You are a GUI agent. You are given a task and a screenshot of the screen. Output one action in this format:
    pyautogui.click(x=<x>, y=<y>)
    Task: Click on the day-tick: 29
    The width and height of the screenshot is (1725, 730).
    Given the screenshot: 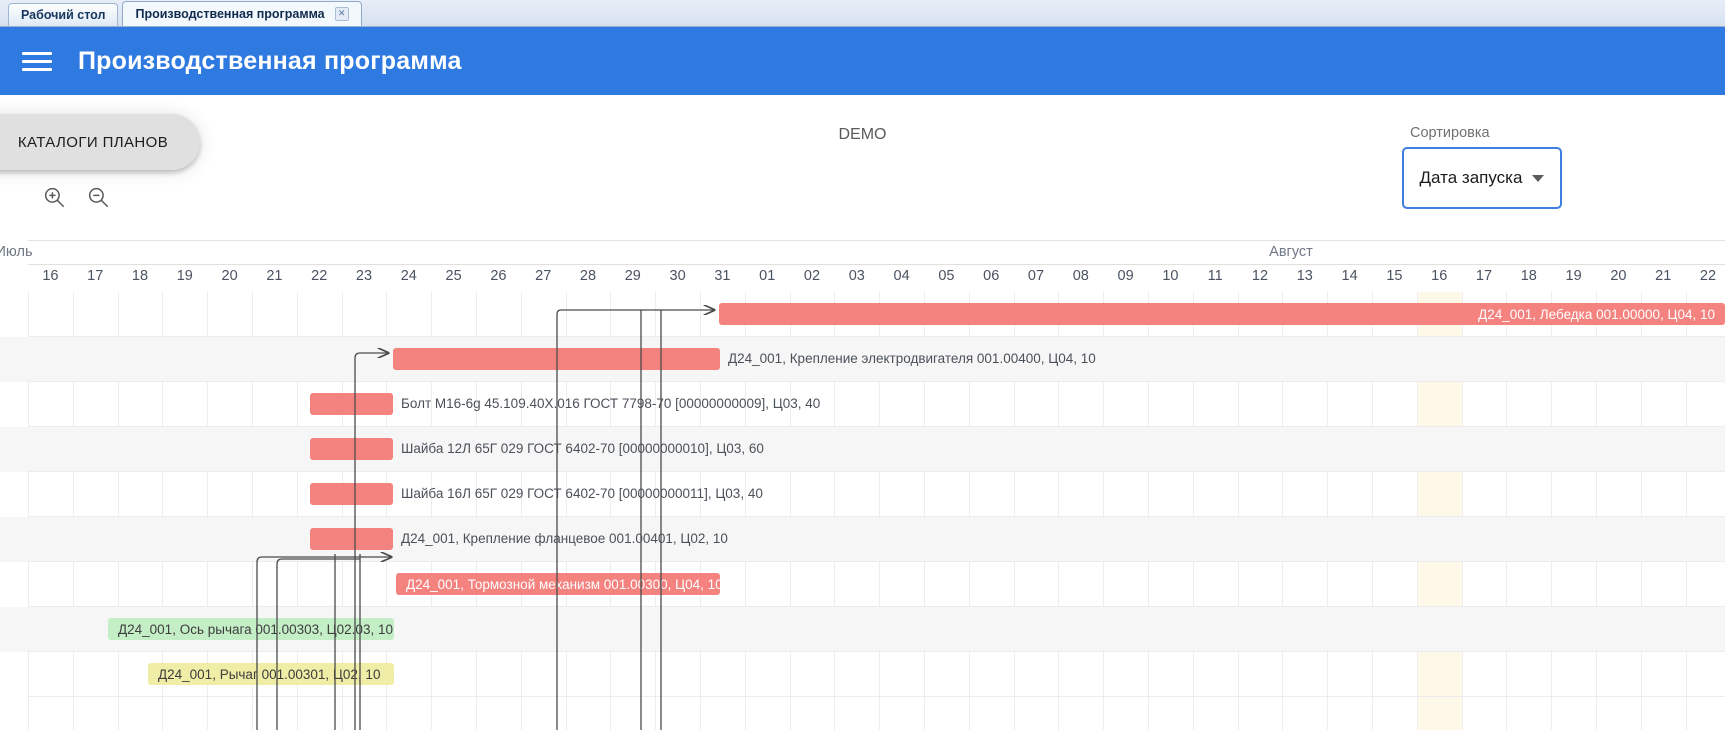 What is the action you would take?
    pyautogui.click(x=632, y=276)
    